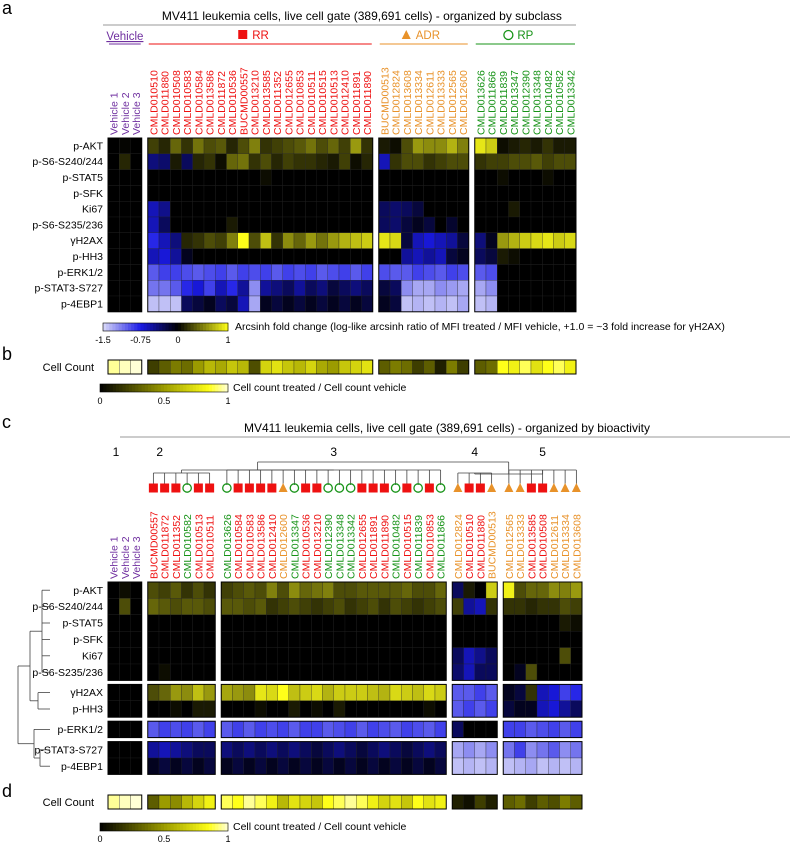 Image resolution: width=800 pixels, height=844 pixels. Describe the element at coordinates (177, 547) in the screenshot. I see `column-label: CMLD011352` at that location.